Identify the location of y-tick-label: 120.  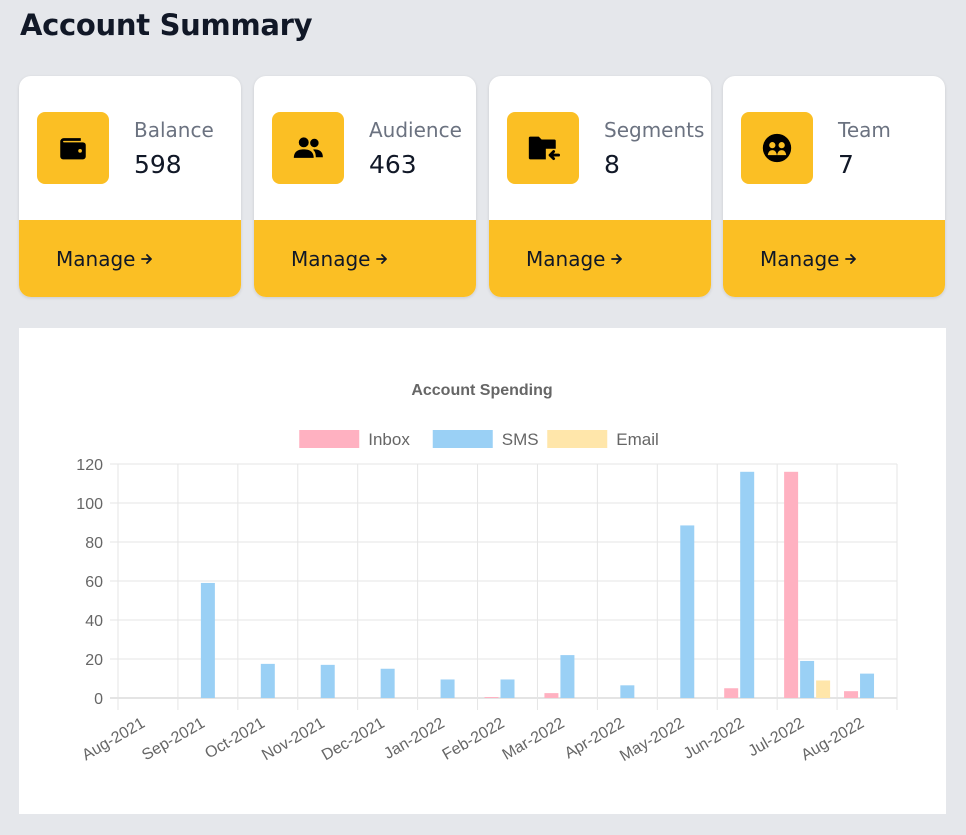
(89, 465).